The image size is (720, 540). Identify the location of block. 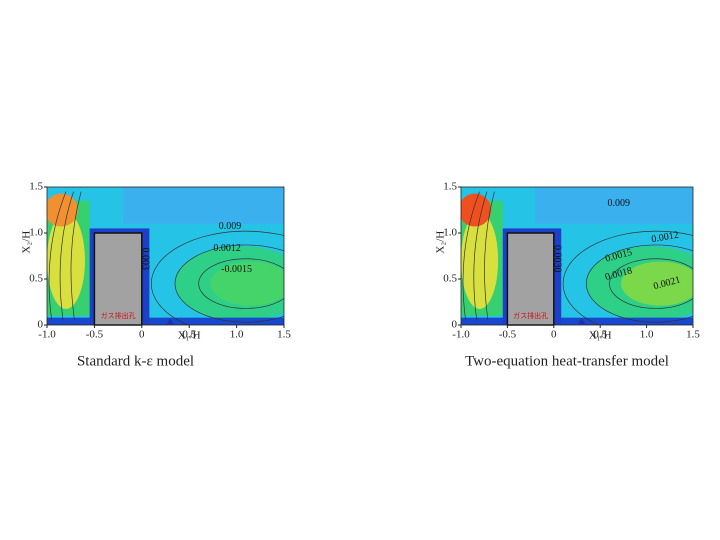
(118, 279).